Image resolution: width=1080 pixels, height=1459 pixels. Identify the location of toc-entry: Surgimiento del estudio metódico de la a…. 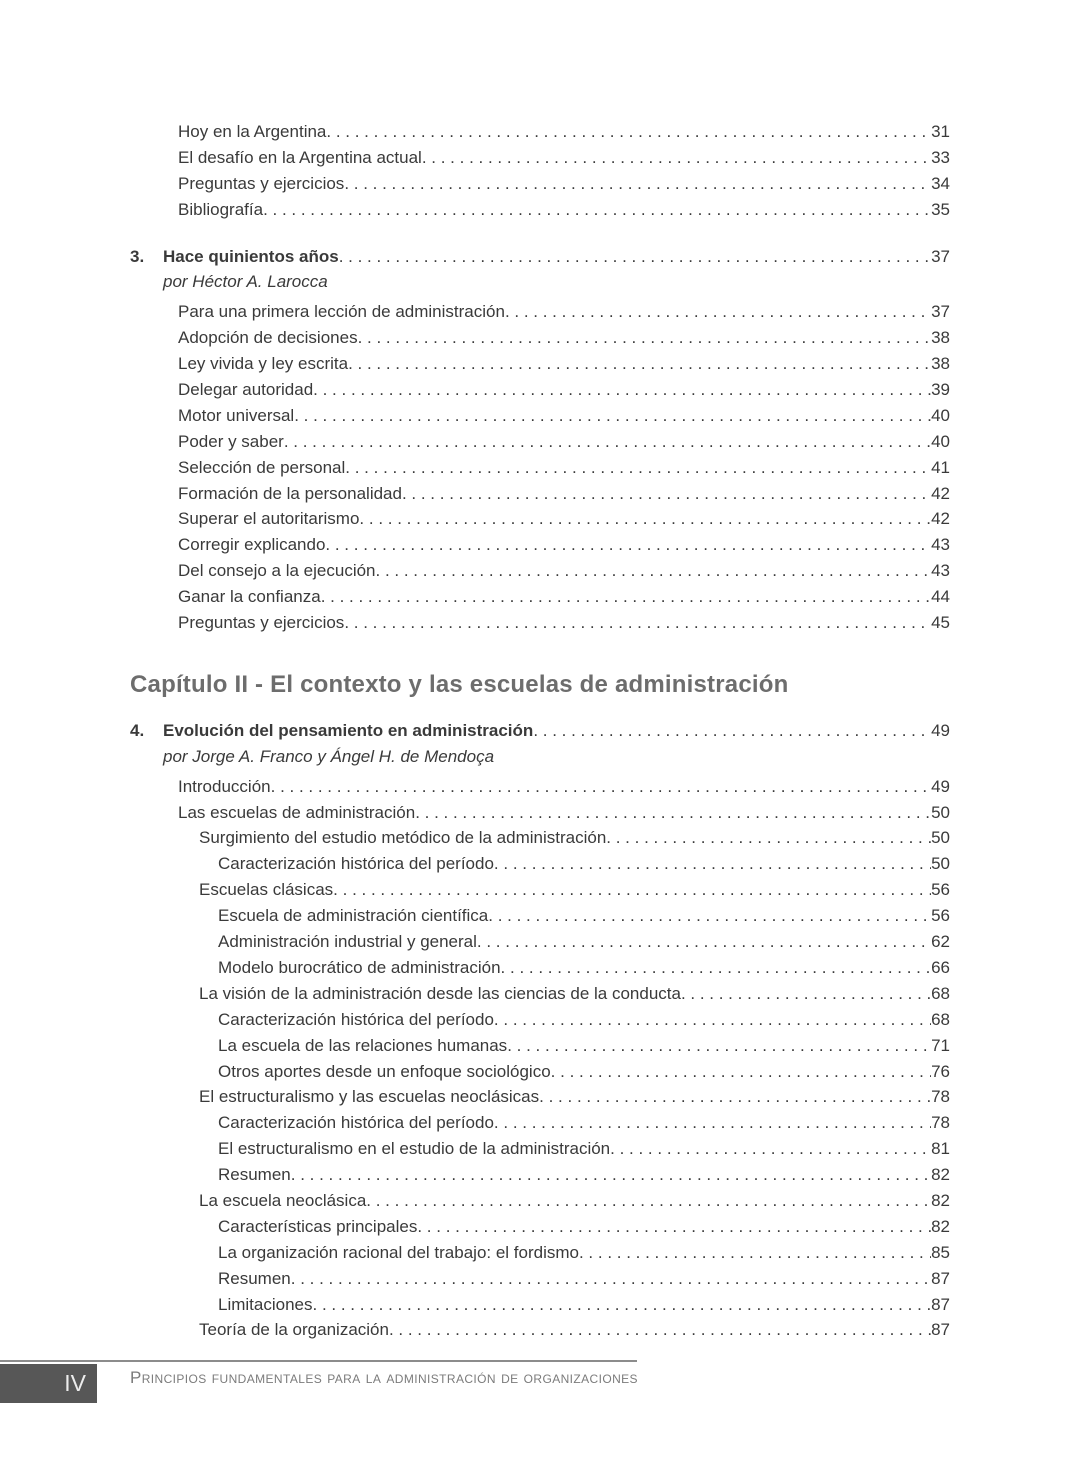
(540, 841).